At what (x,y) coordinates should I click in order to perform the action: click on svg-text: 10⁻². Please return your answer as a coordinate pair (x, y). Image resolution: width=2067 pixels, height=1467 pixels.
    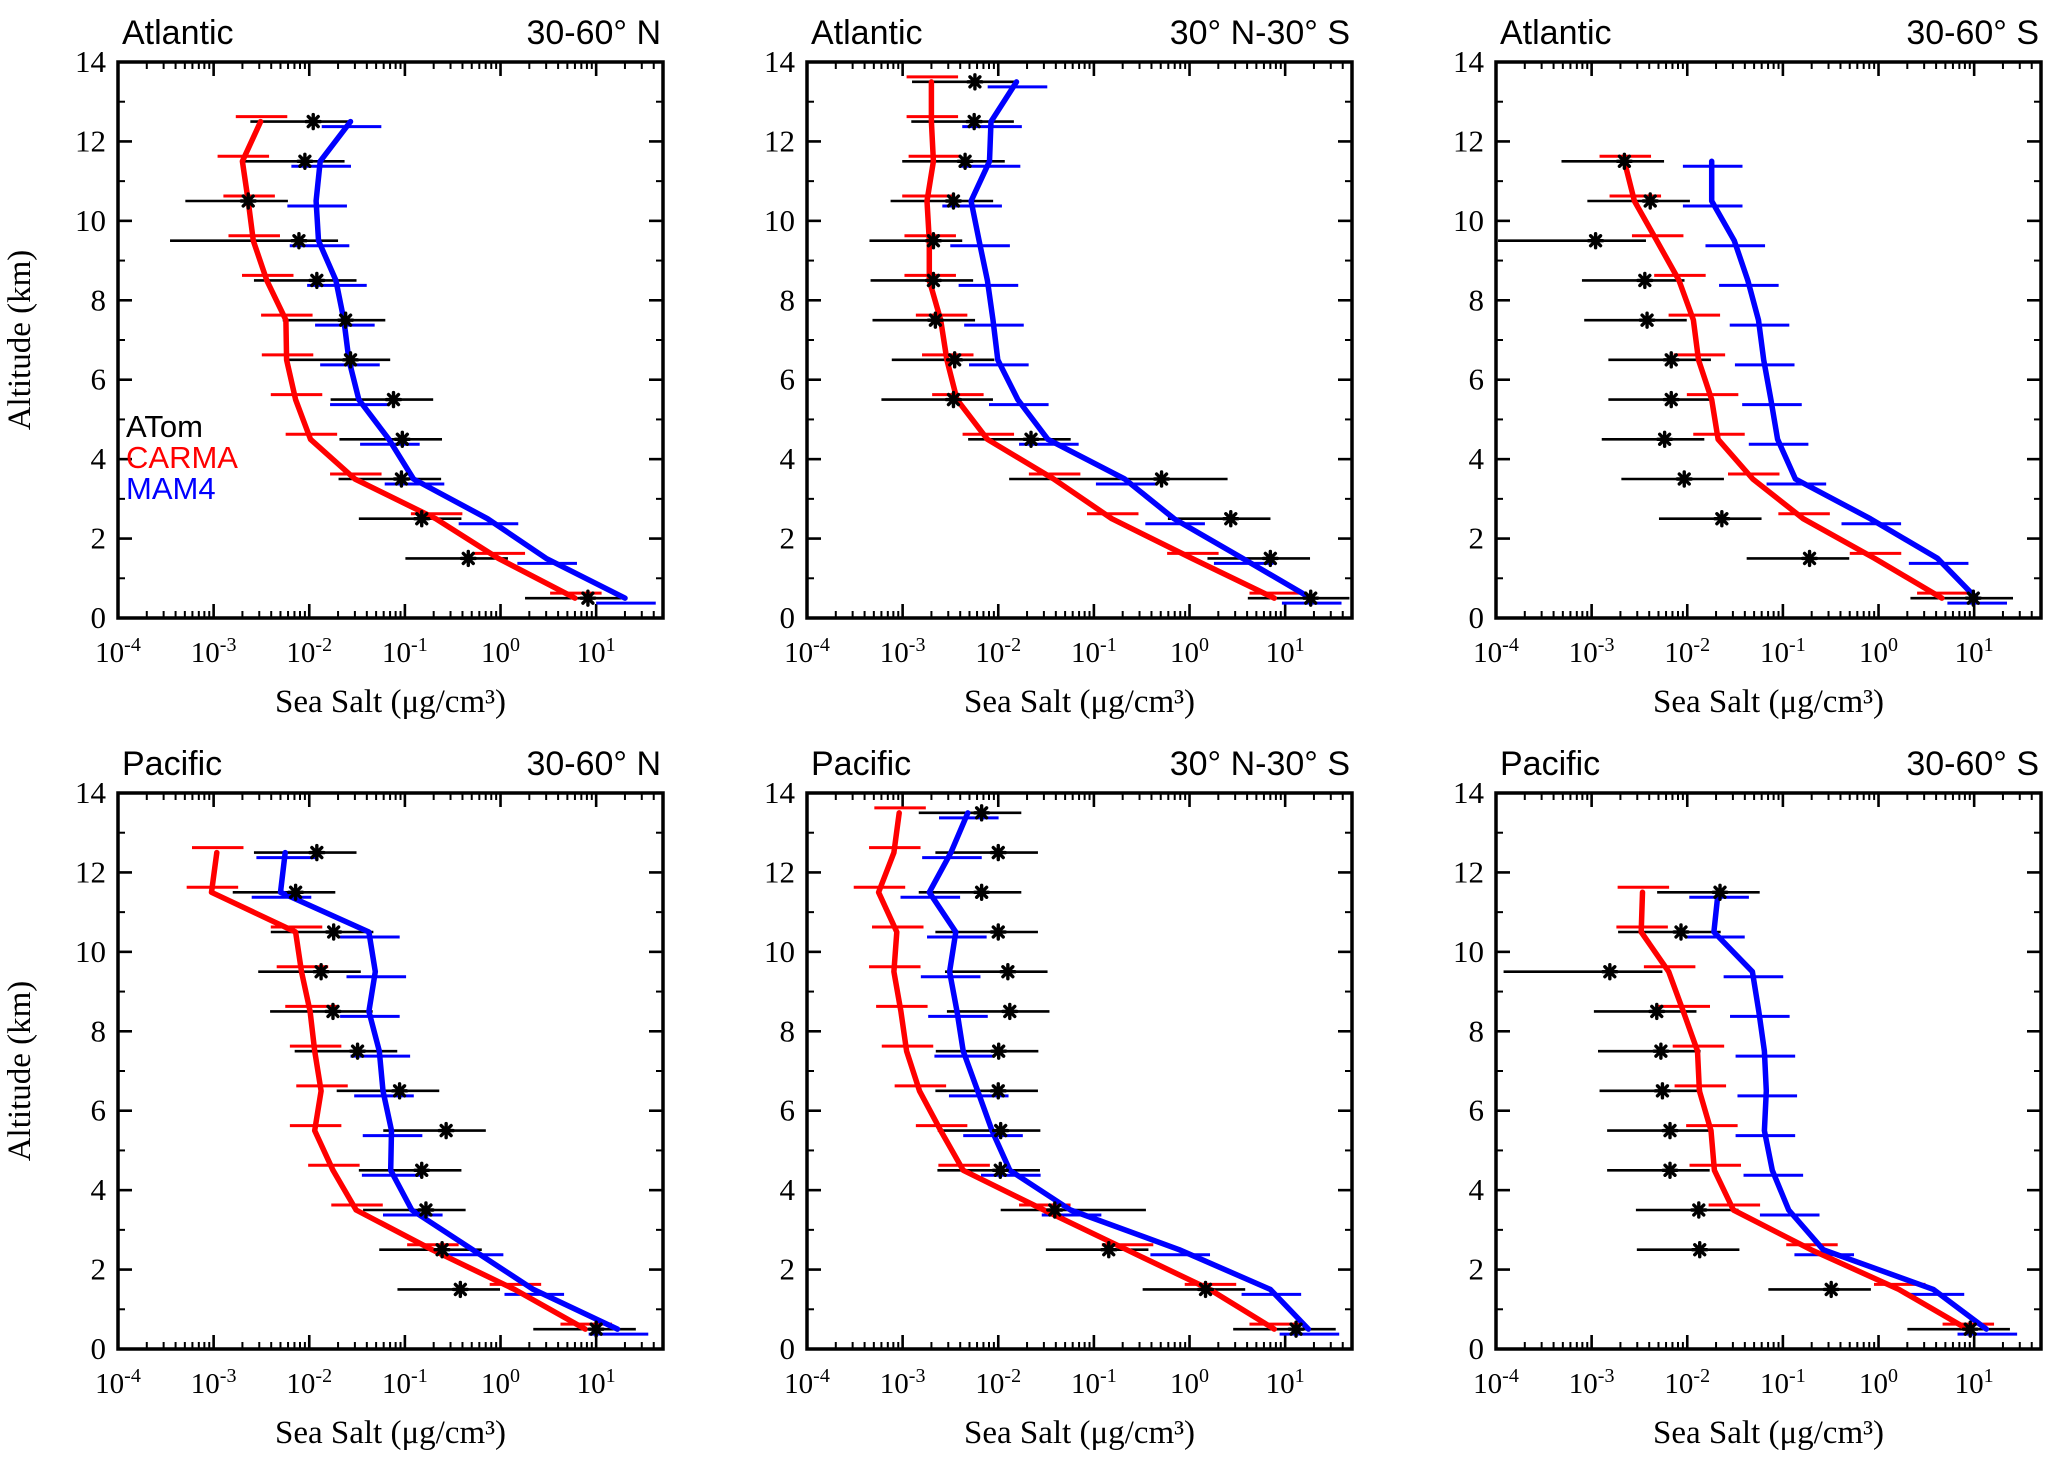
    Looking at the image, I should click on (309, 651).